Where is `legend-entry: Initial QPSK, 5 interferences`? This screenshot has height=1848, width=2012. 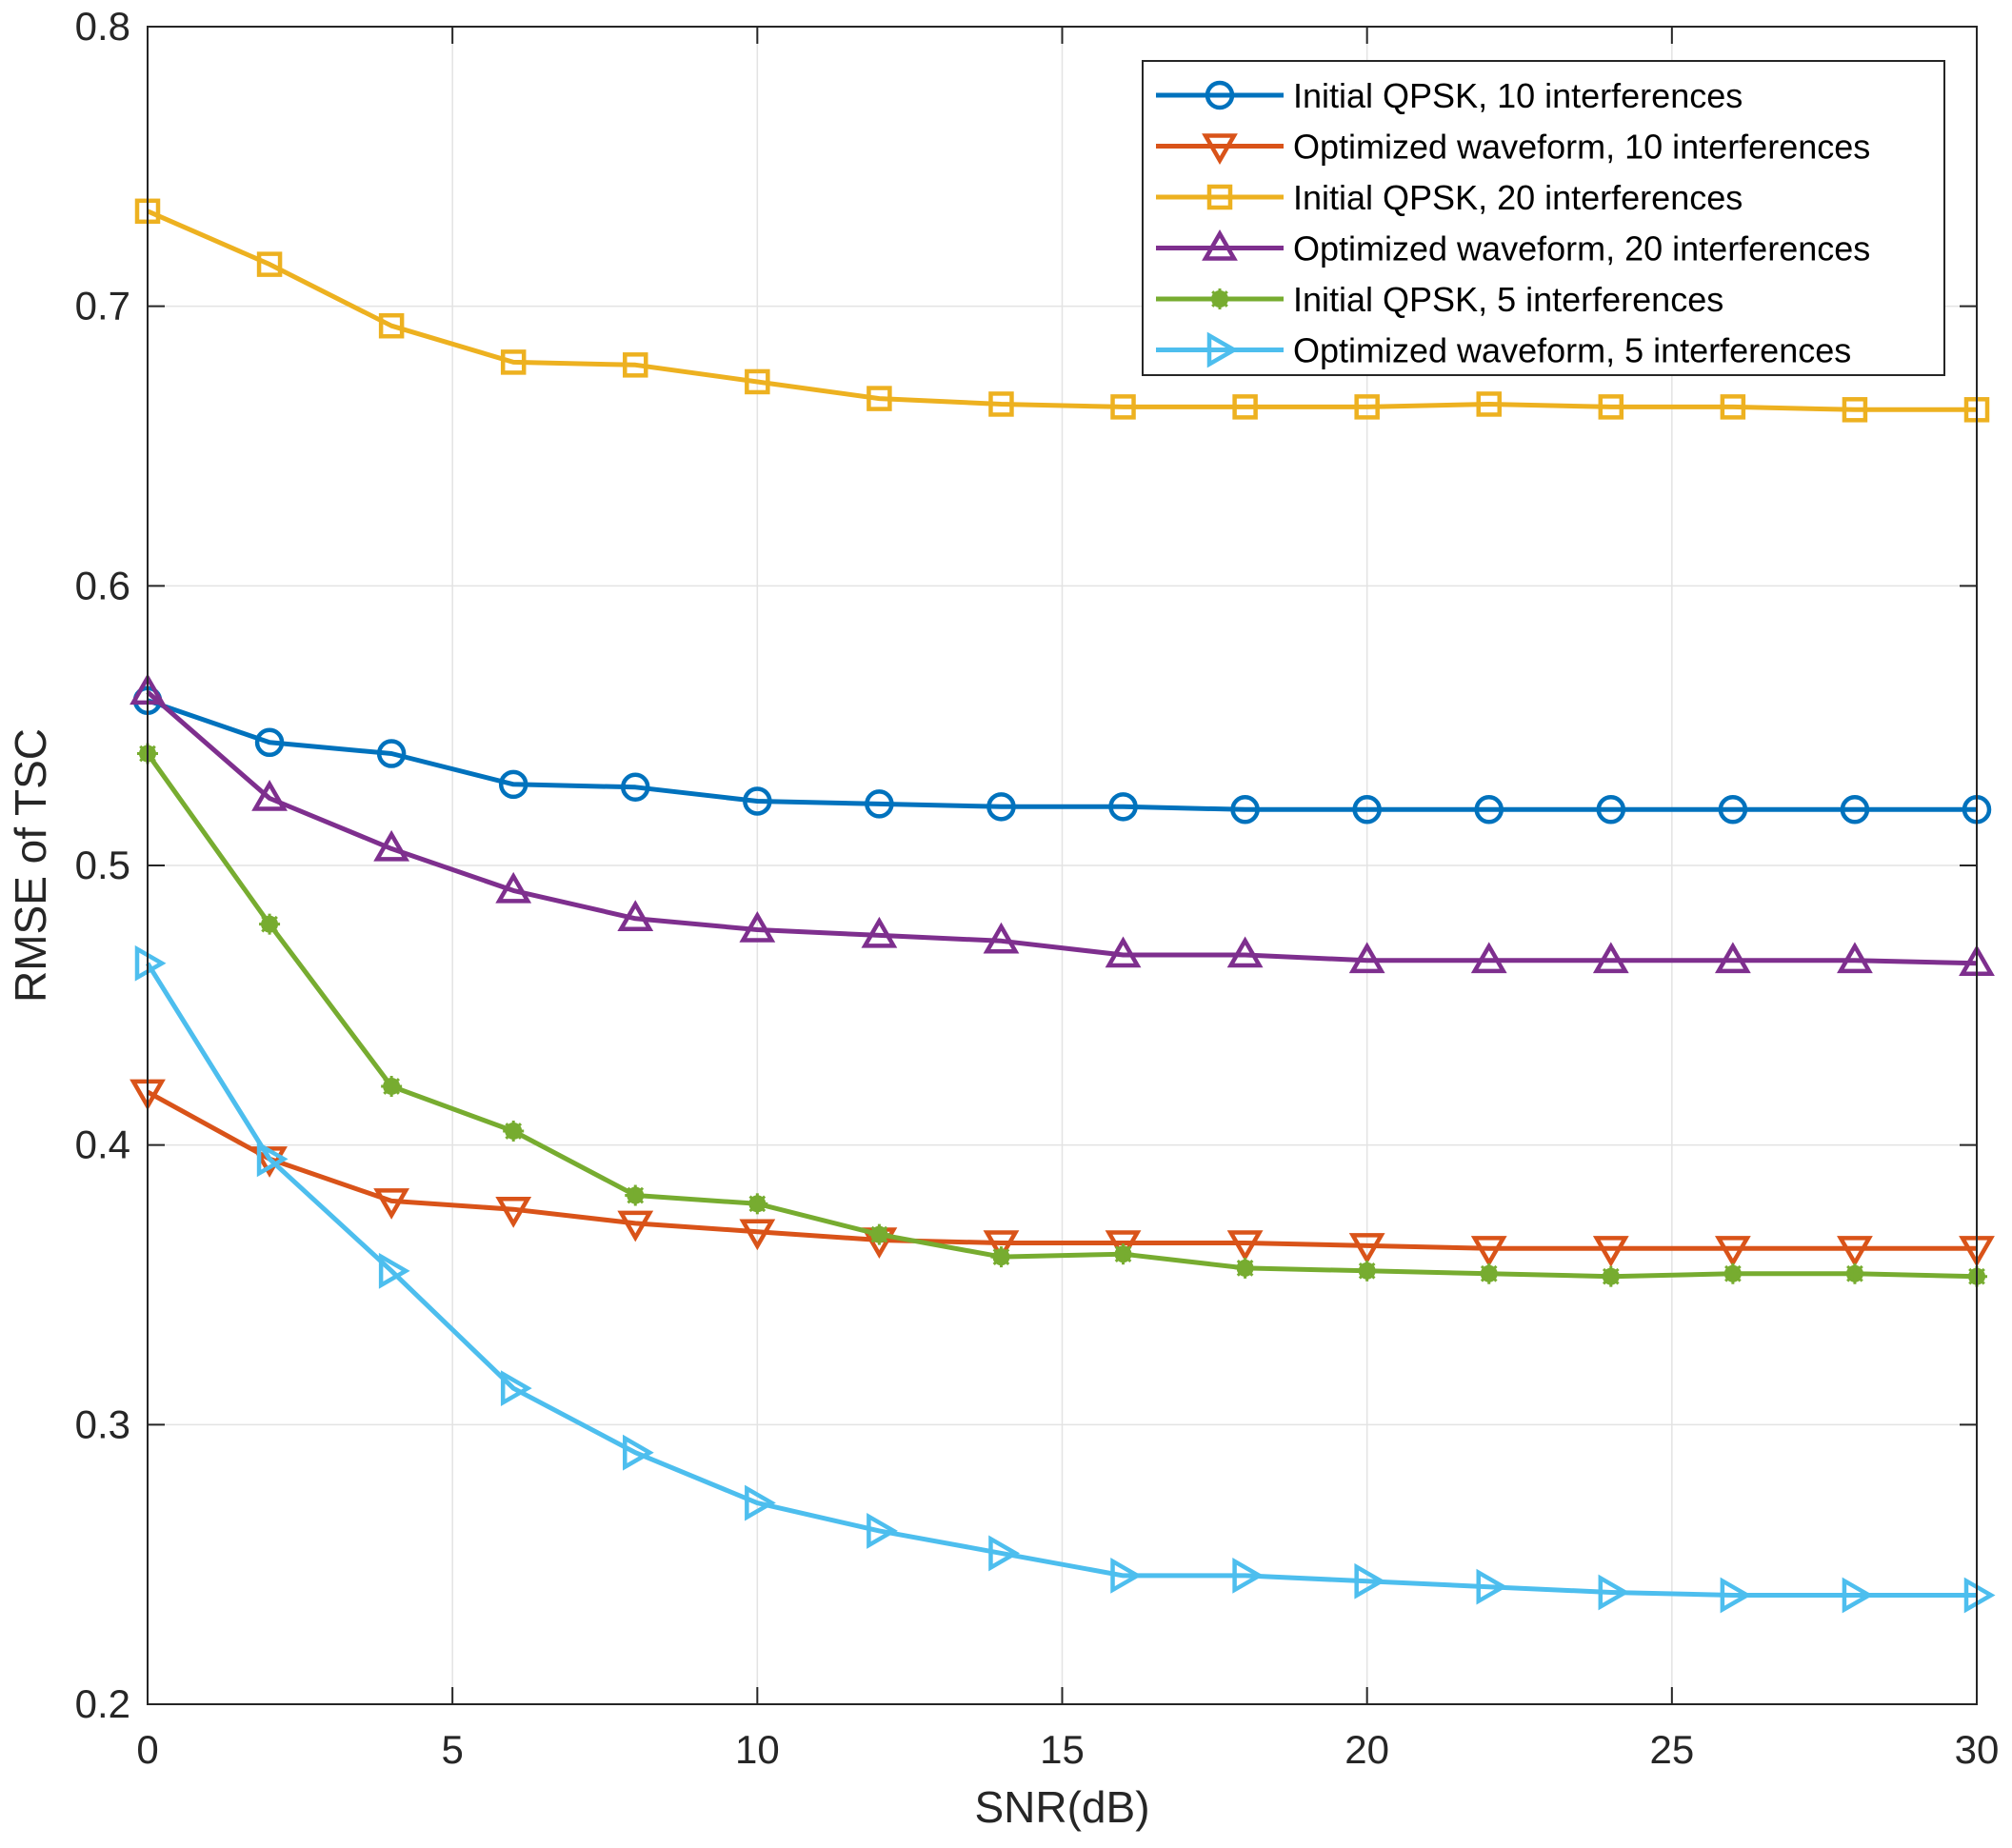 legend-entry: Initial QPSK, 5 interferences is located at coordinates (1439, 299).